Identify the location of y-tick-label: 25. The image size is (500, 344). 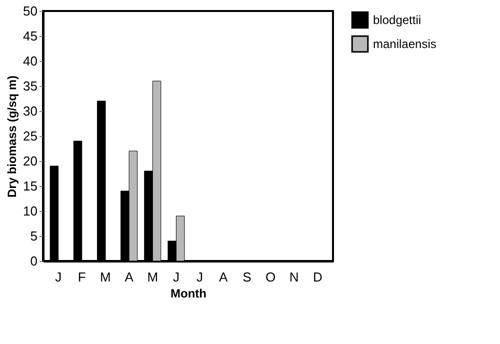
(30, 136).